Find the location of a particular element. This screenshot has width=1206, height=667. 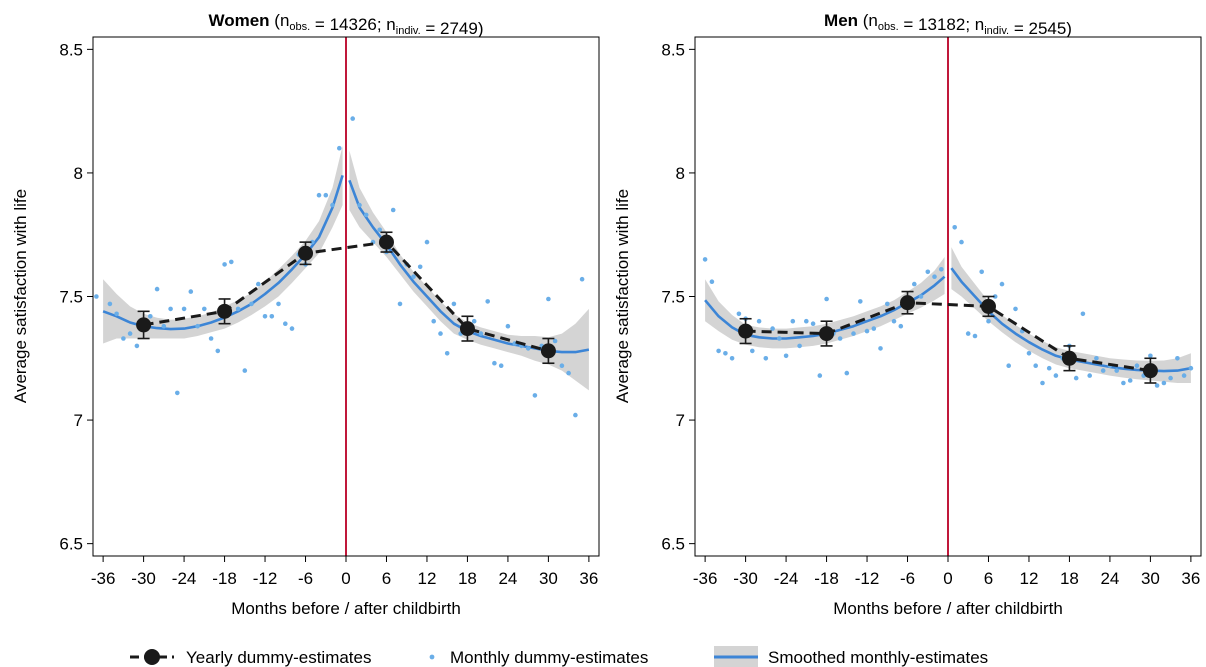

legend-item-smoothed: Smoothed monthly-estimates is located at coordinates (851, 656).